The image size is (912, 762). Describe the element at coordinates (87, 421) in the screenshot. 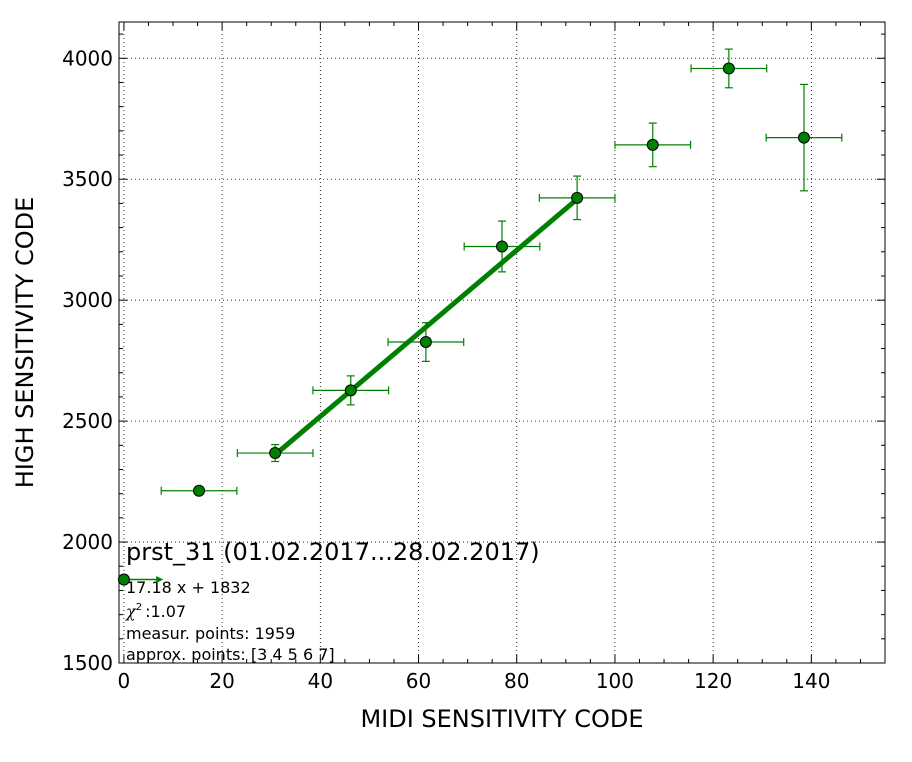

I see `y-tick-label: 2500` at that location.